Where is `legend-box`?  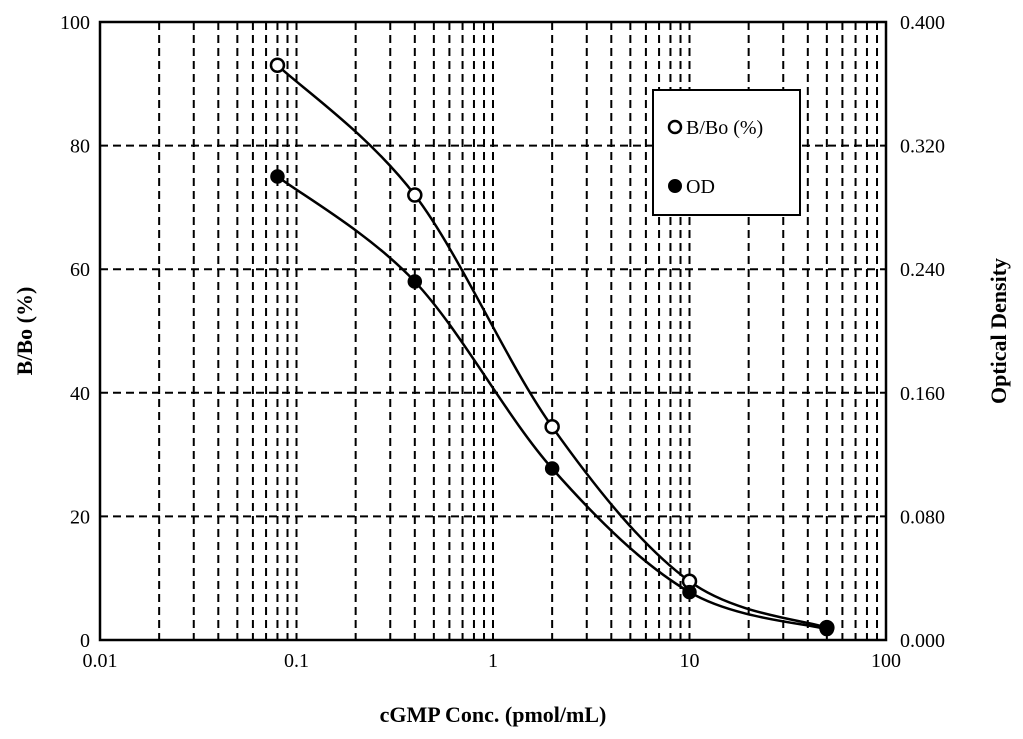 legend-box is located at coordinates (726, 152).